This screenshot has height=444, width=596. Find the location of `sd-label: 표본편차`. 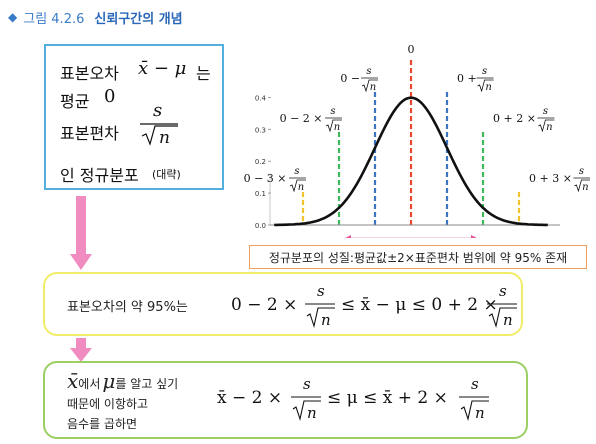

sd-label: 표본편차 is located at coordinates (89, 133).